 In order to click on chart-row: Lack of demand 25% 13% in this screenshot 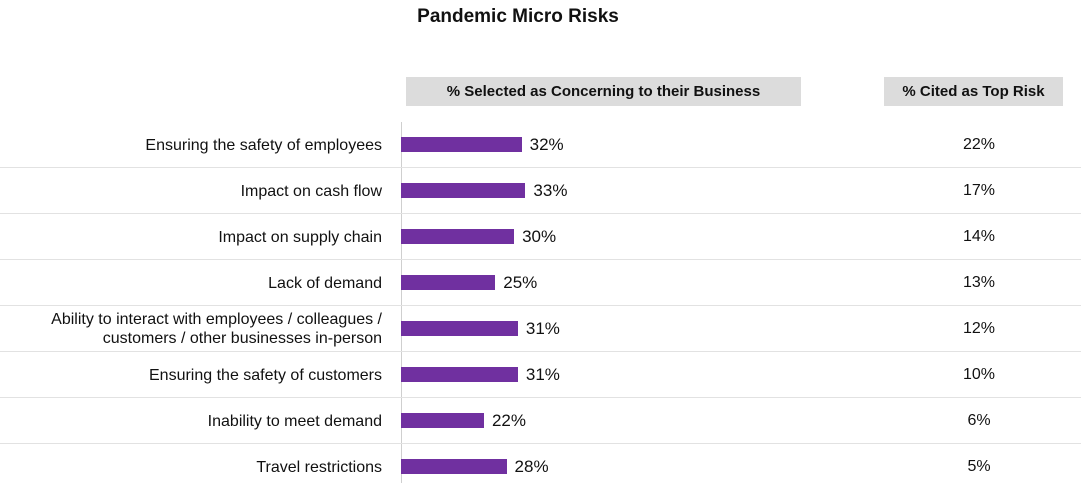, I will do `click(540, 283)`.